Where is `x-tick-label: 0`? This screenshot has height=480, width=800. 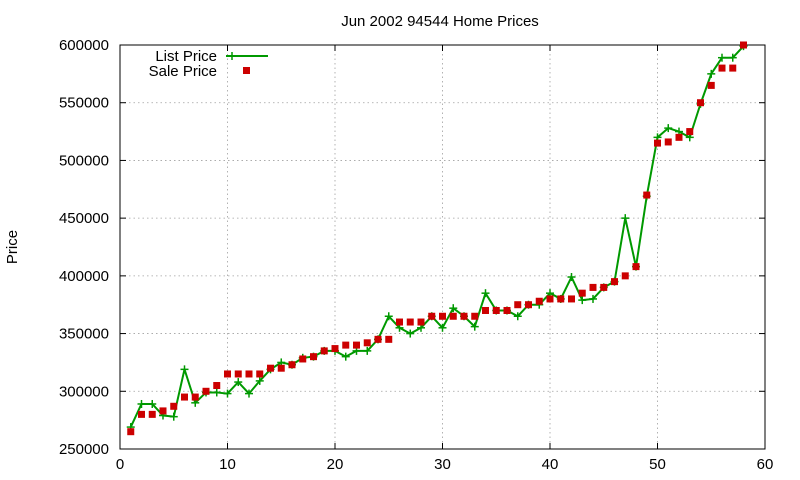
x-tick-label: 0 is located at coordinates (120, 464).